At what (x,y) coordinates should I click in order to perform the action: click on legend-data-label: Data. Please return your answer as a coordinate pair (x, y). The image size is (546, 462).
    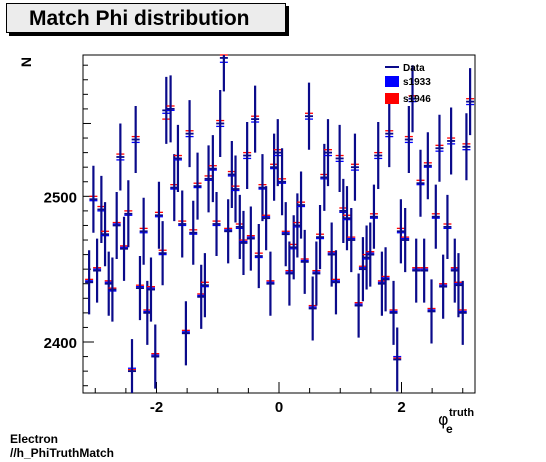
    Looking at the image, I should click on (414, 68).